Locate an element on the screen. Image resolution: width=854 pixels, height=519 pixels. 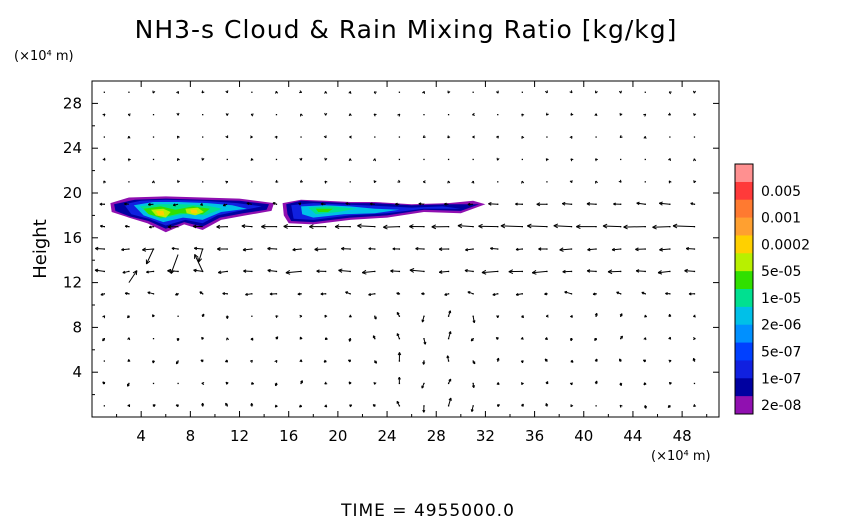
cloud-contour-field is located at coordinates (298, 214).